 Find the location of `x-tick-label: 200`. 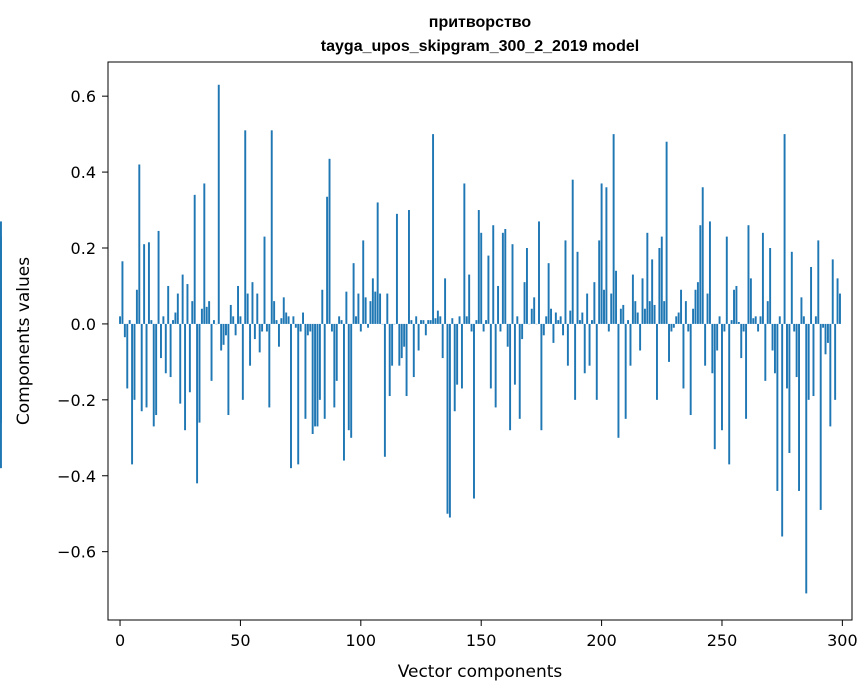

x-tick-label: 200 is located at coordinates (601, 640).